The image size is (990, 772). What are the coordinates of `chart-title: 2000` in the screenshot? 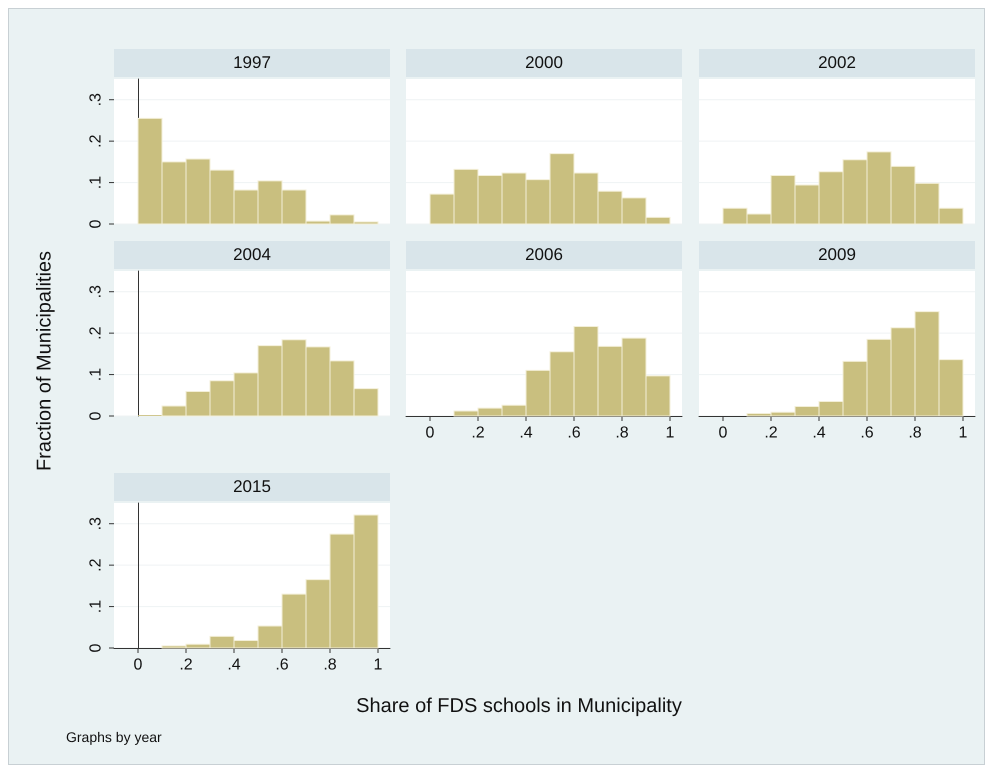 It's located at (544, 63).